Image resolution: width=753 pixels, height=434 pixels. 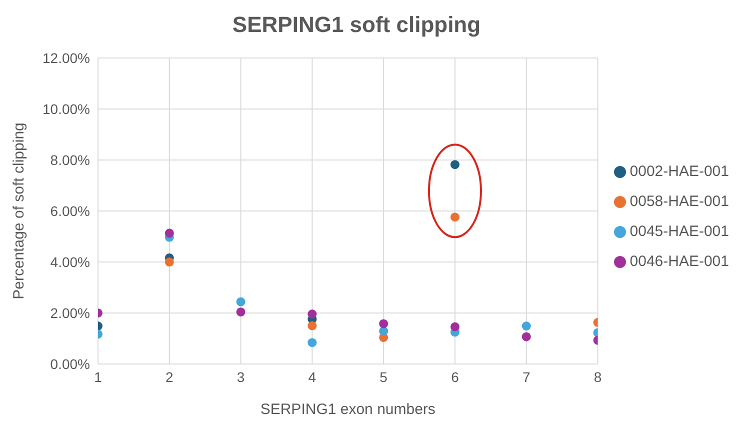 I want to click on x-tick-label: 8, so click(x=598, y=376).